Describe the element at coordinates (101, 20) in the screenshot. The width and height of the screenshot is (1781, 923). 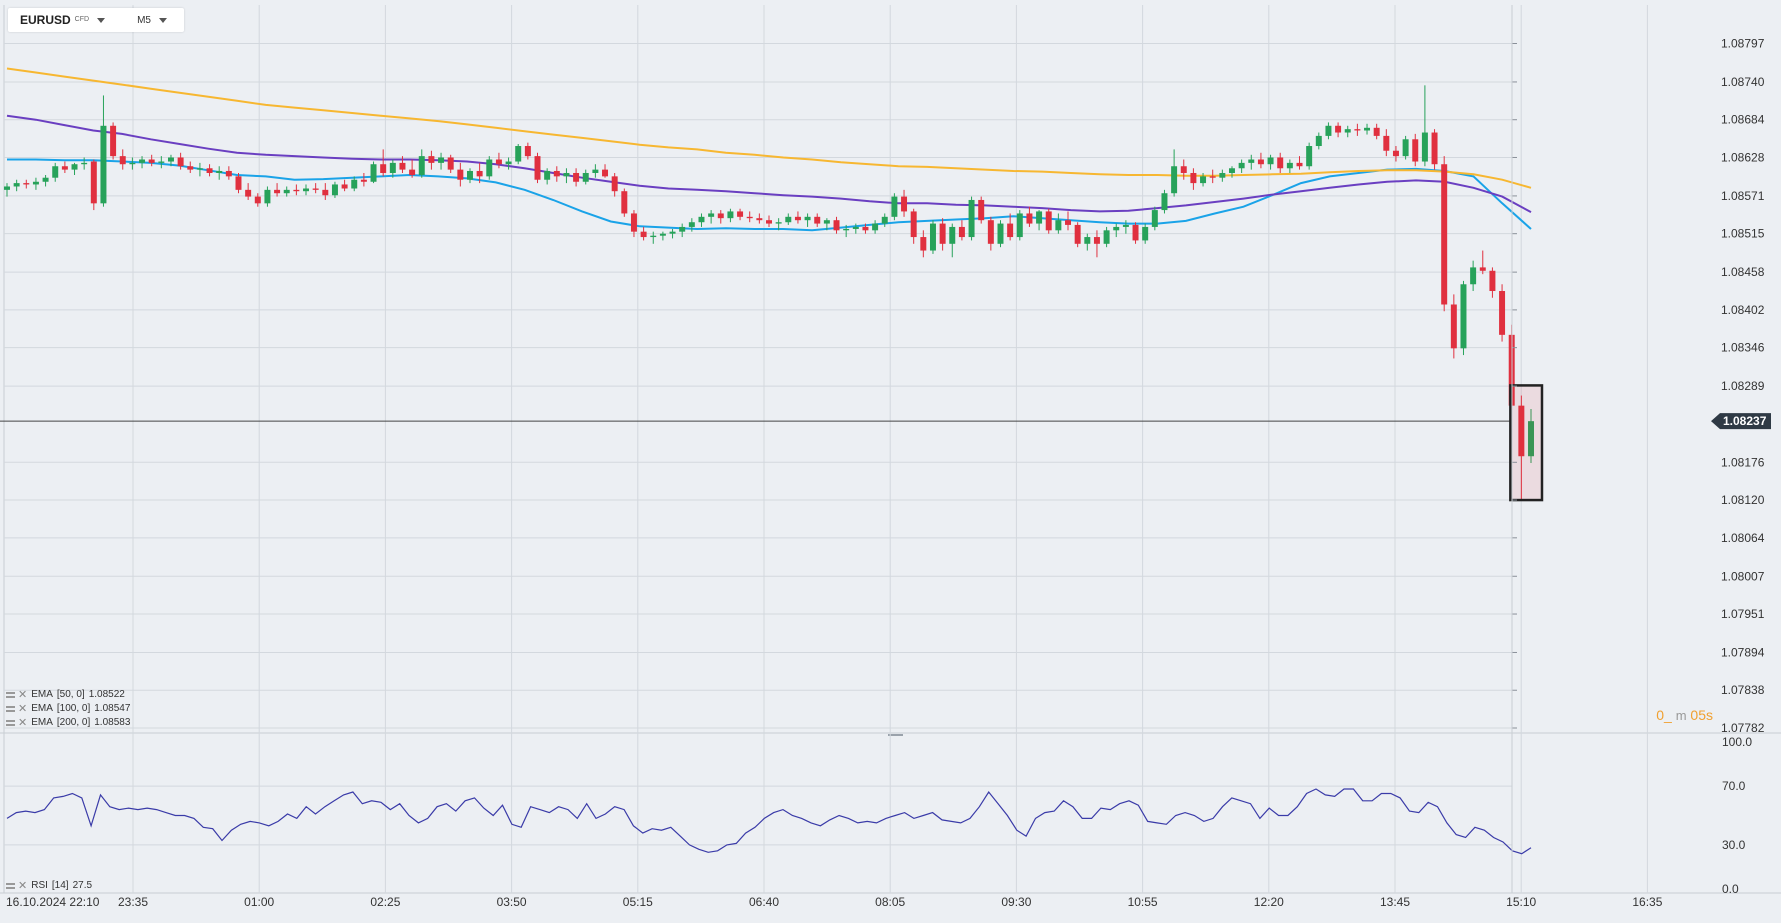
I see `symbol-dropdown-icon` at that location.